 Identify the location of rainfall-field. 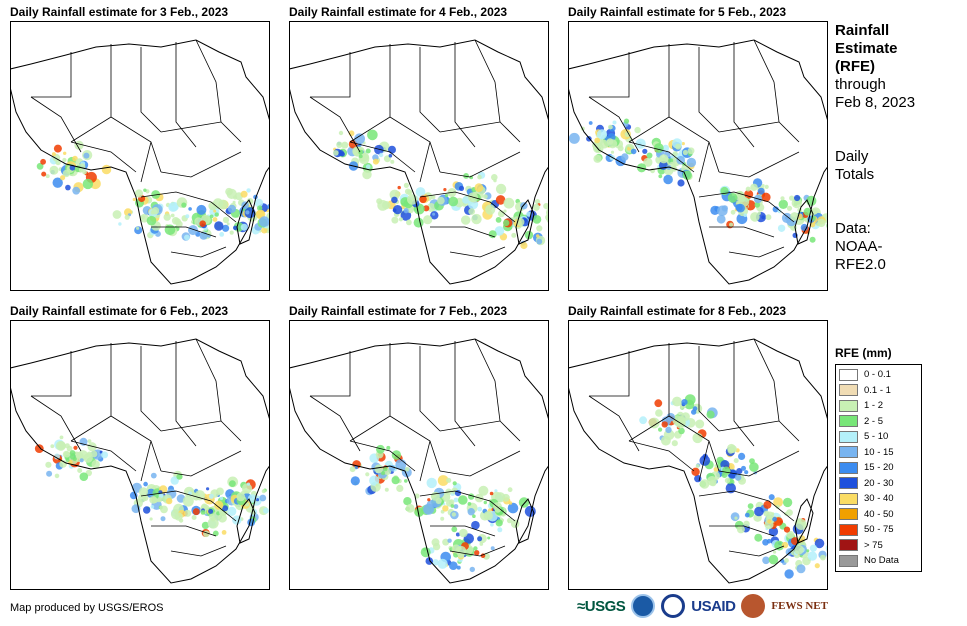
(698, 180).